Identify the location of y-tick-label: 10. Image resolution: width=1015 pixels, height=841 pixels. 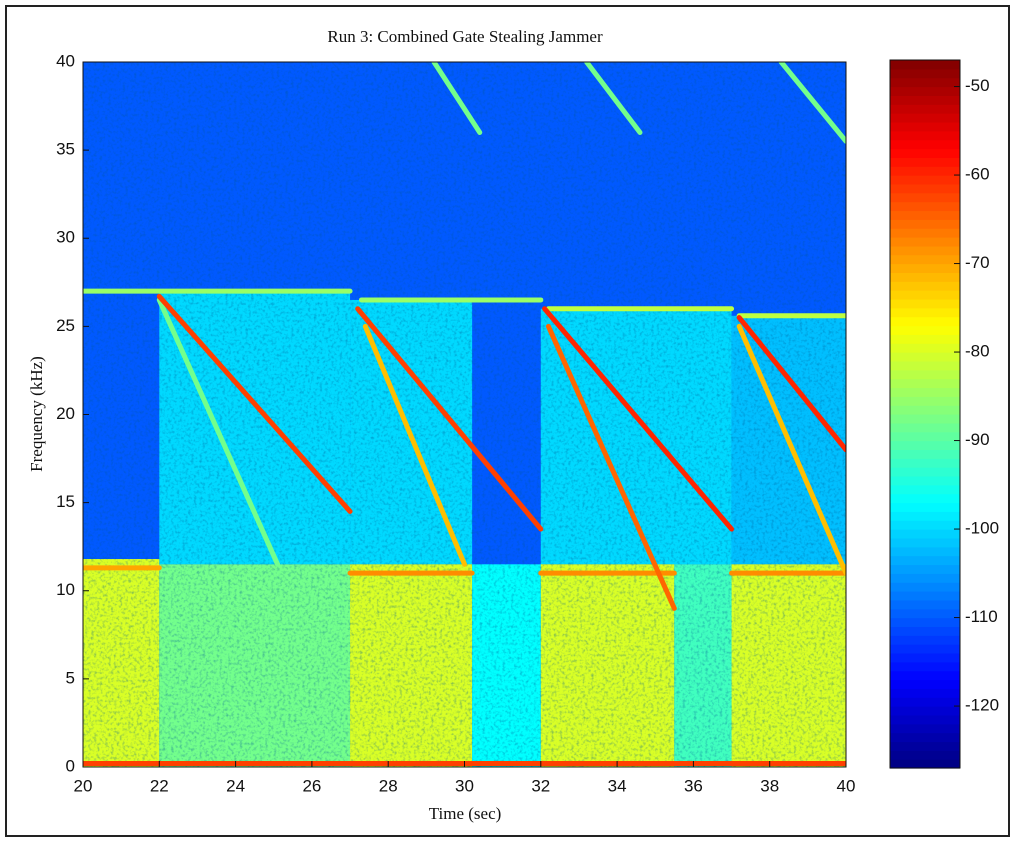
(65, 589).